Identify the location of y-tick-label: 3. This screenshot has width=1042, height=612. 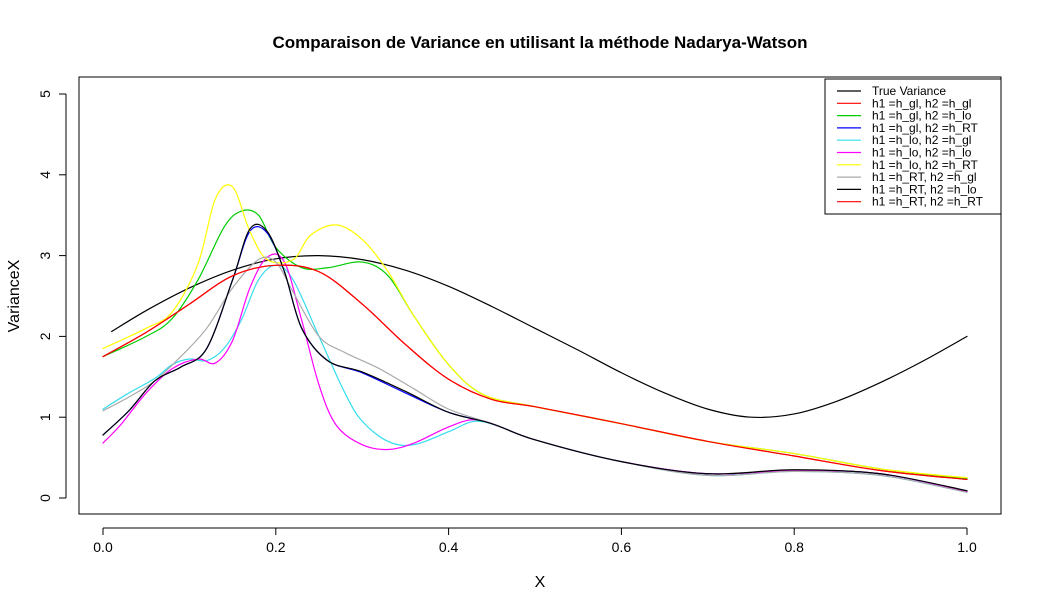
(45, 255).